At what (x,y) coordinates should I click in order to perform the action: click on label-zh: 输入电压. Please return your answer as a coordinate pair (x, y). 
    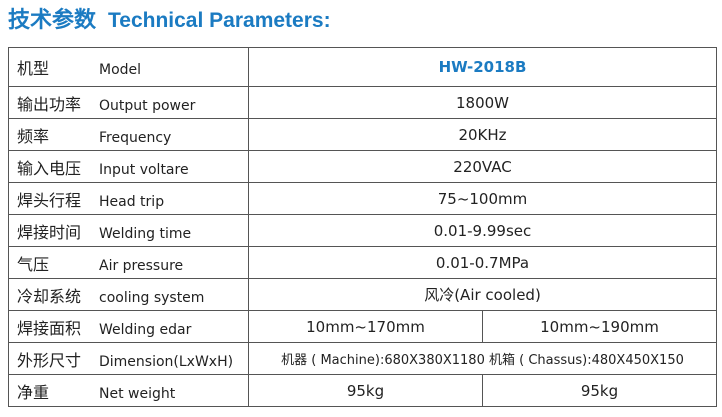
    Looking at the image, I should click on (49, 168).